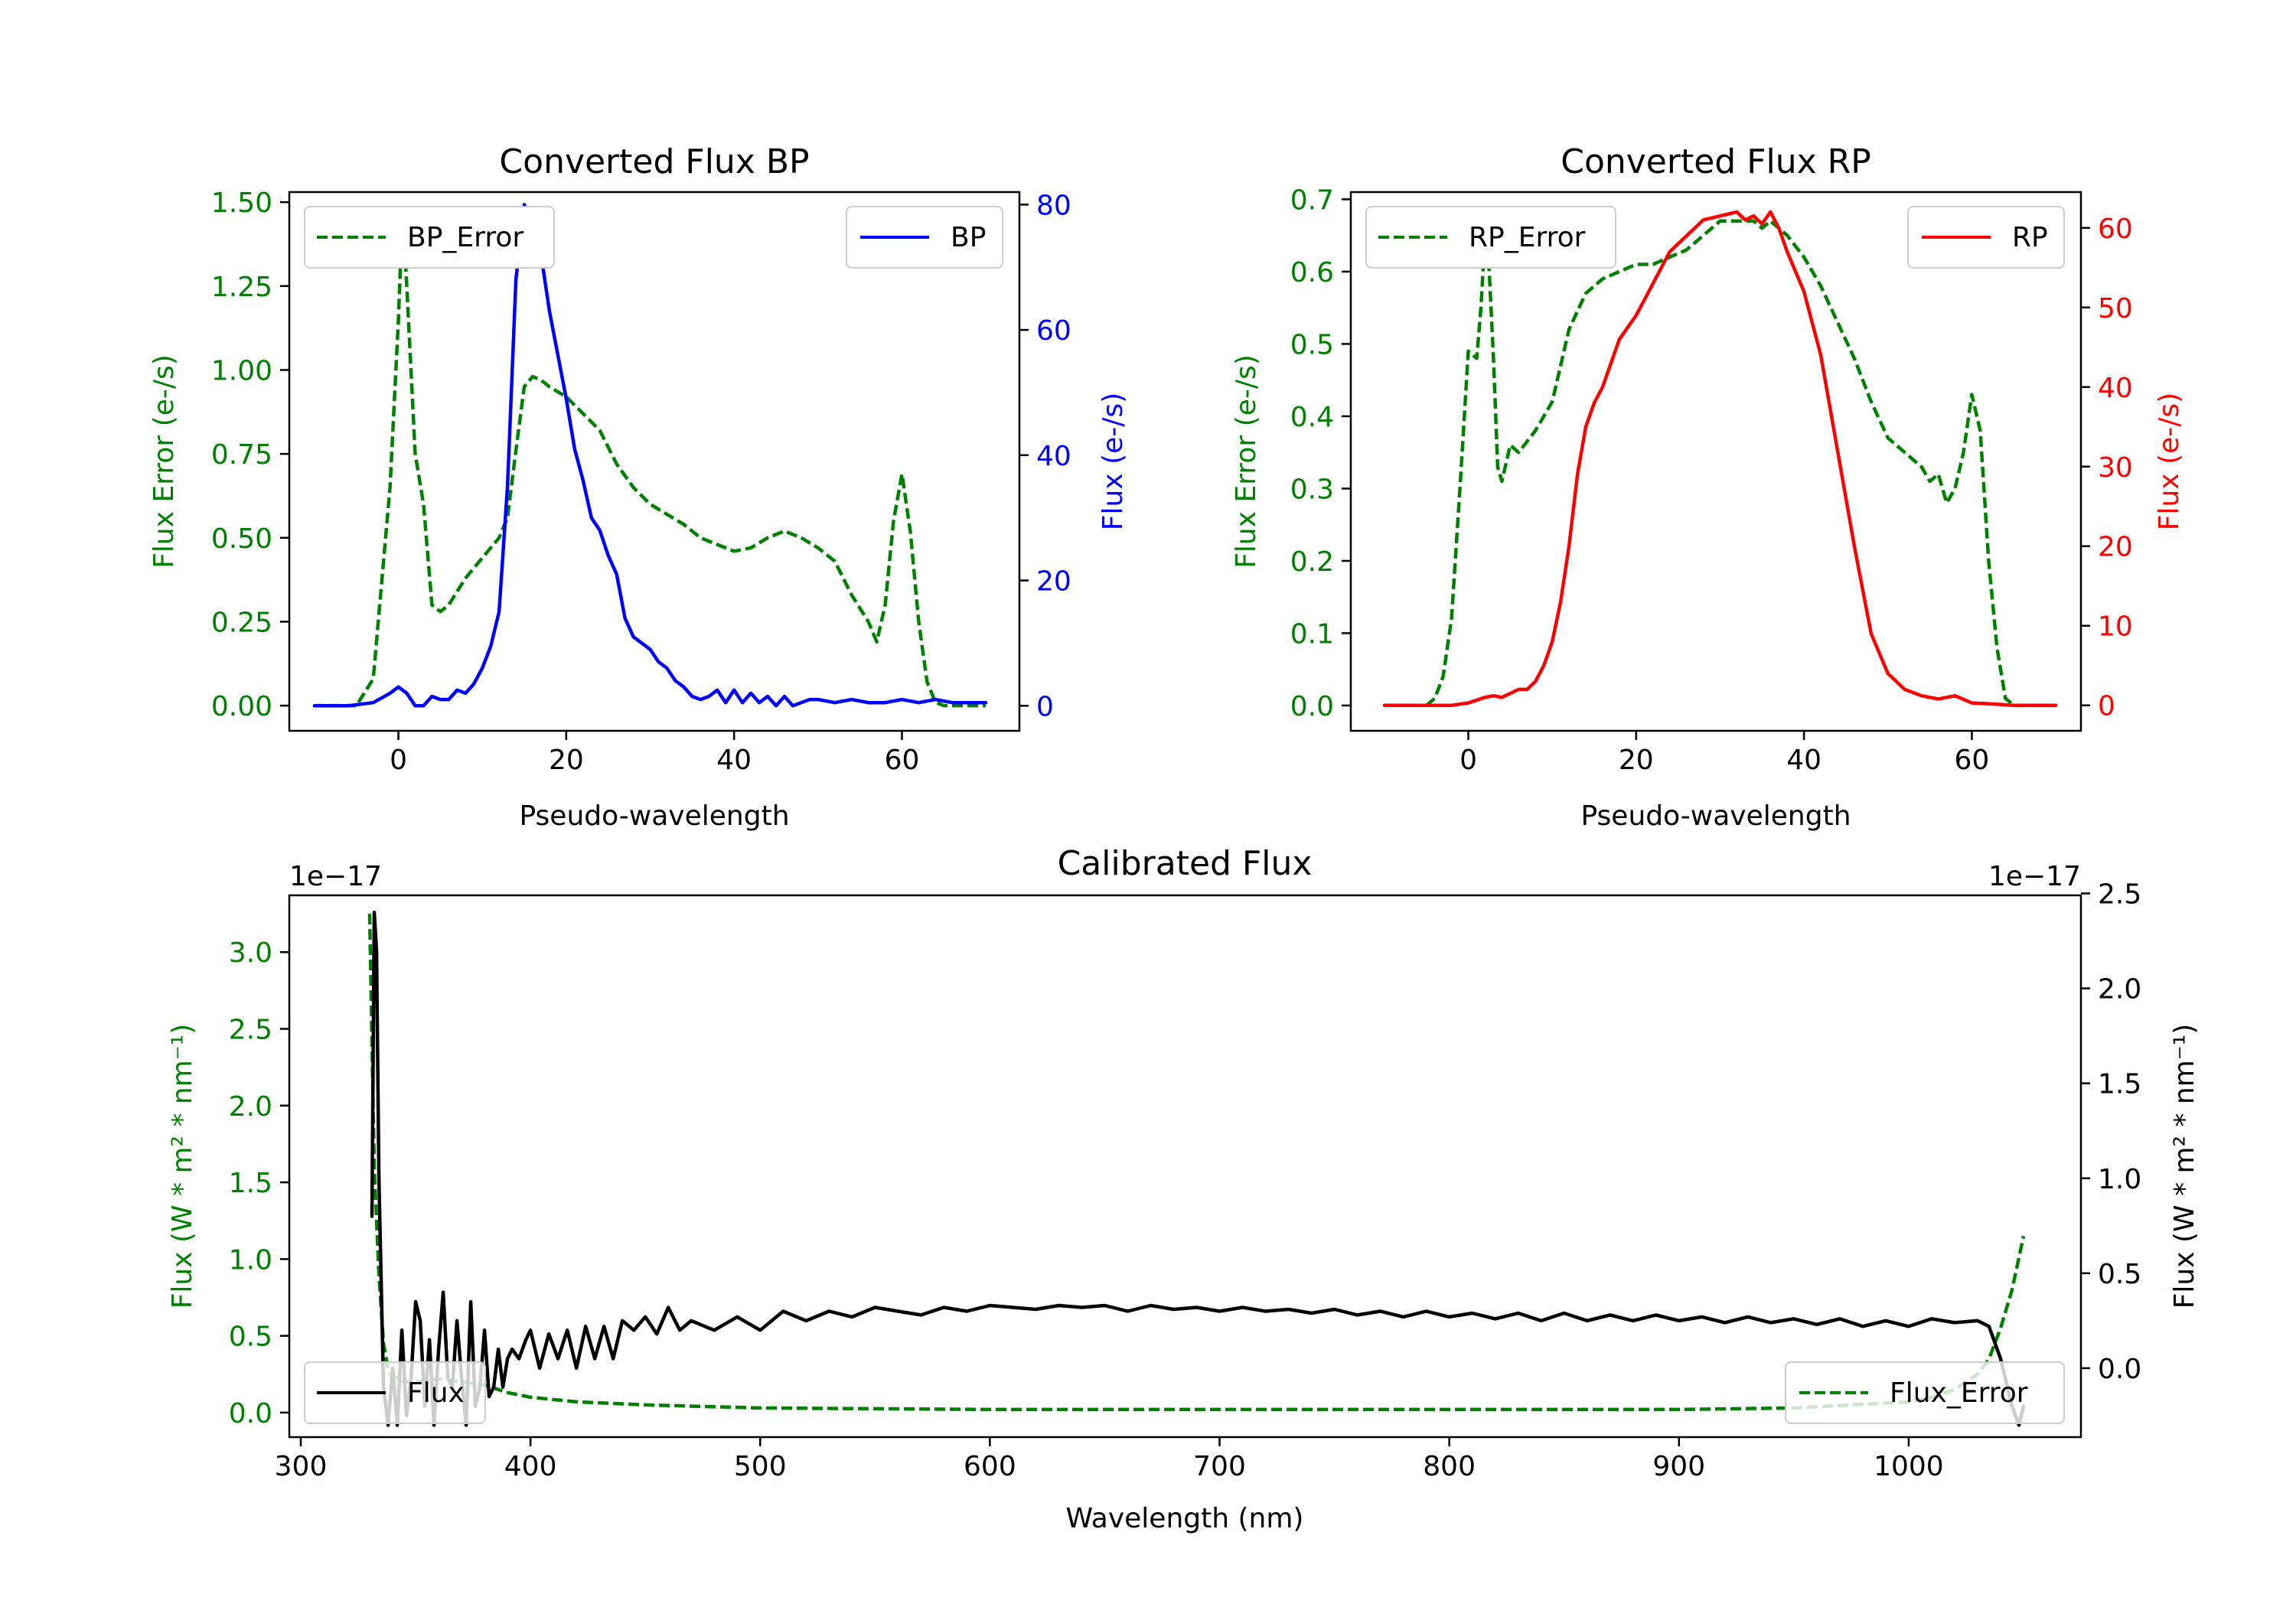 Image resolution: width=2296 pixels, height=1607 pixels. I want to click on chart-title: Converted Flux RP, so click(1716, 161).